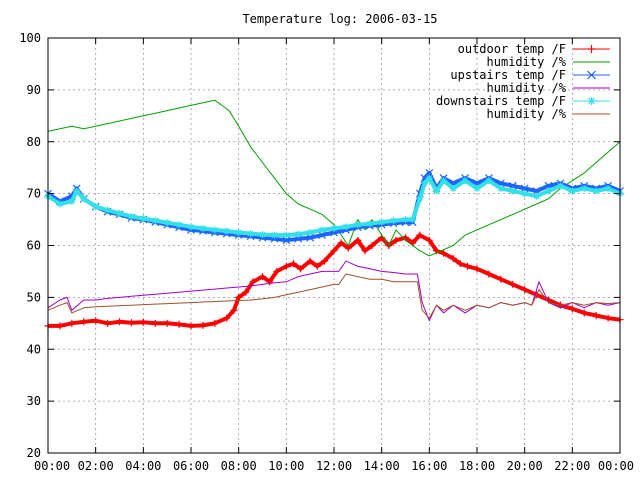 Image resolution: width=640 pixels, height=480 pixels. I want to click on y-tick-label: 100, so click(30, 38).